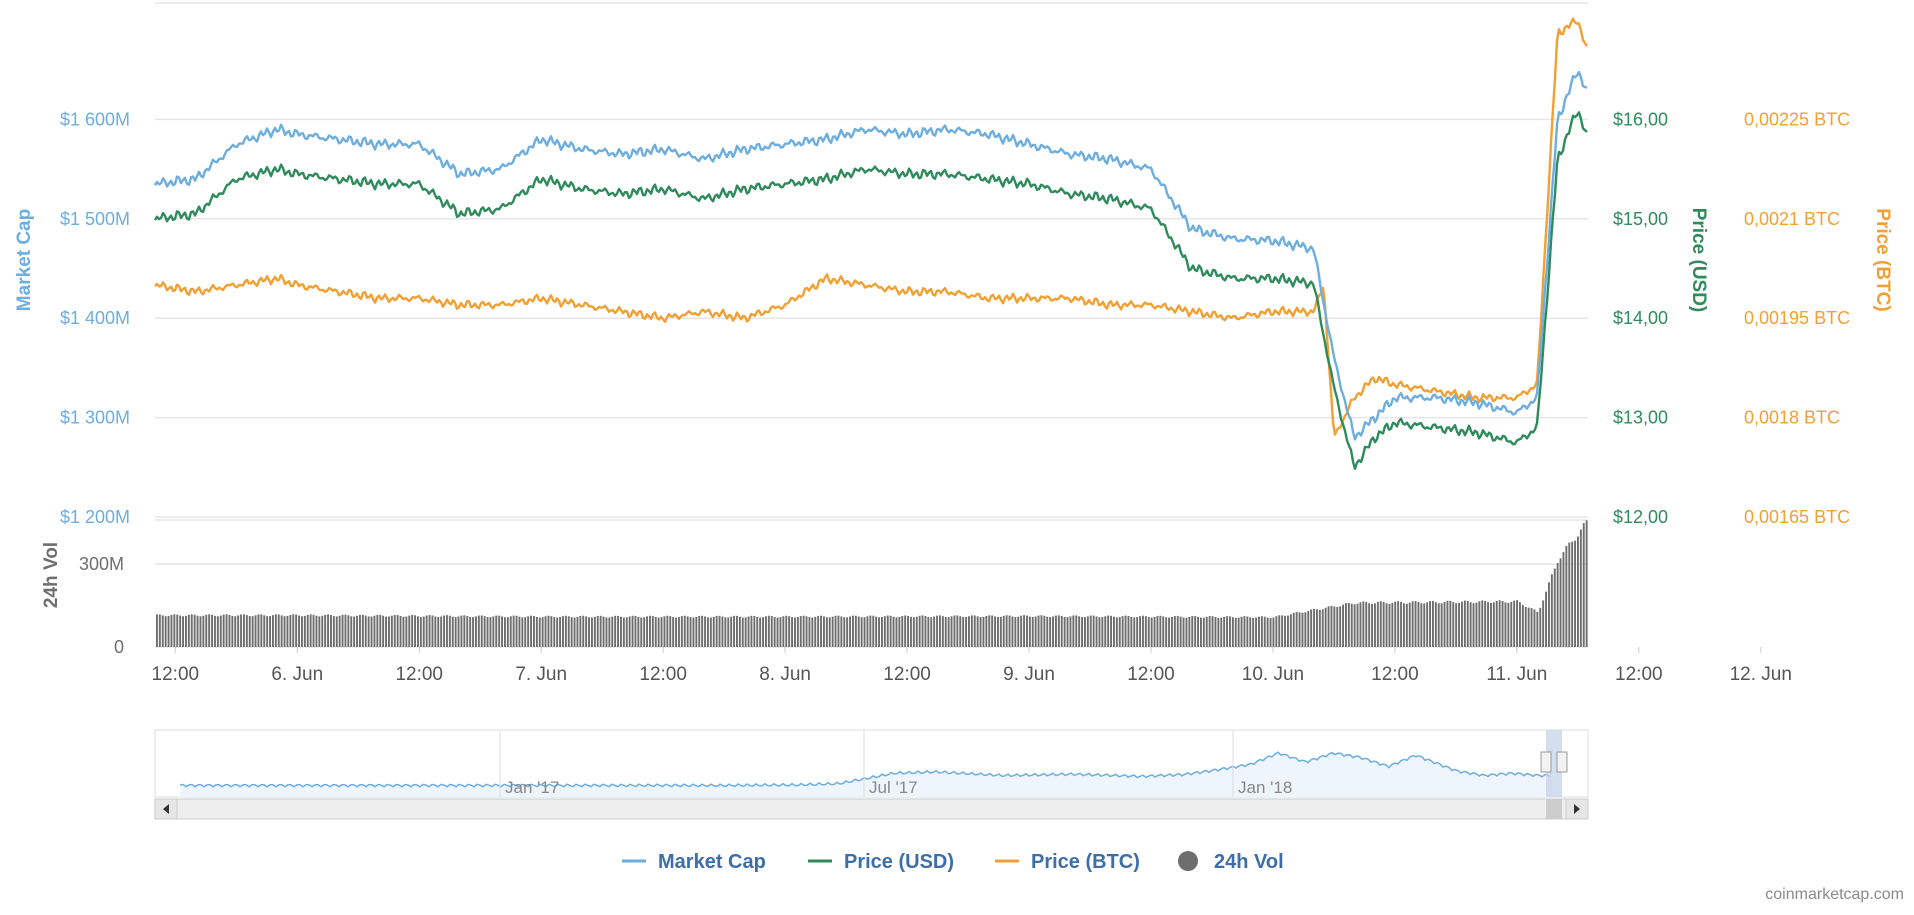 The image size is (1914, 915). Describe the element at coordinates (532, 787) in the screenshot. I see `navigator-label: Jan '17` at that location.